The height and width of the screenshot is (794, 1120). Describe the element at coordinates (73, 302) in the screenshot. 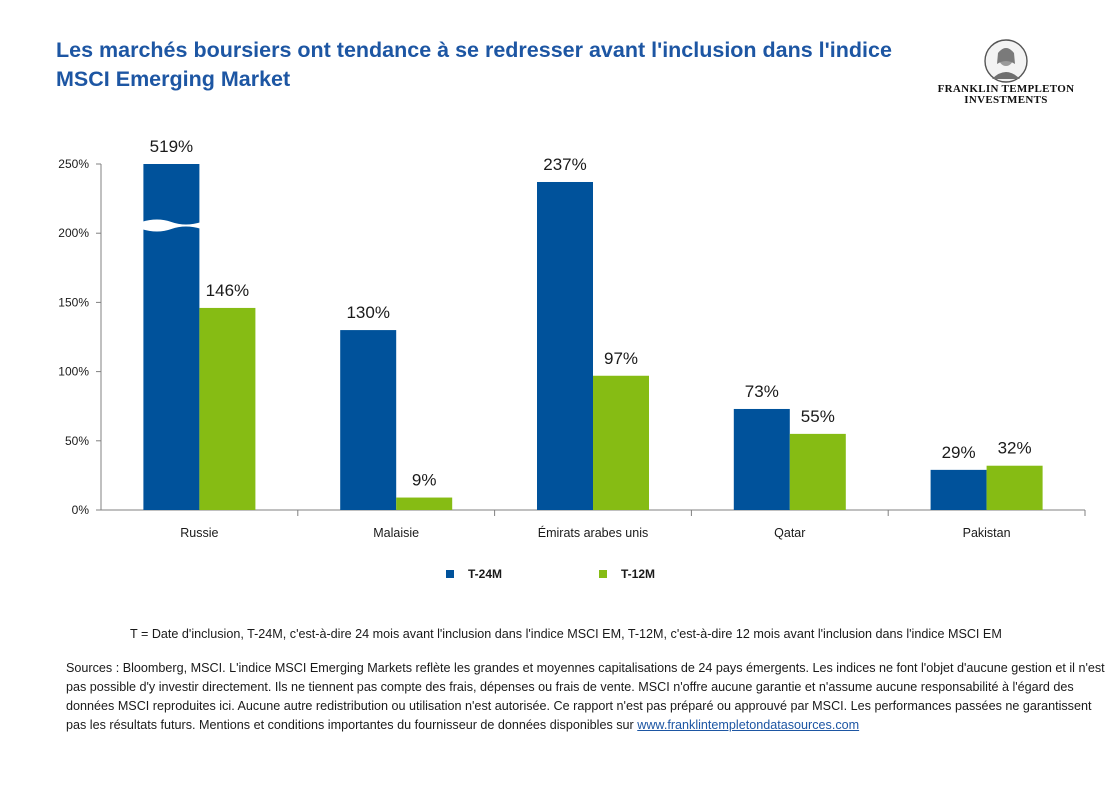

I see `y-tick-label: 150%` at that location.